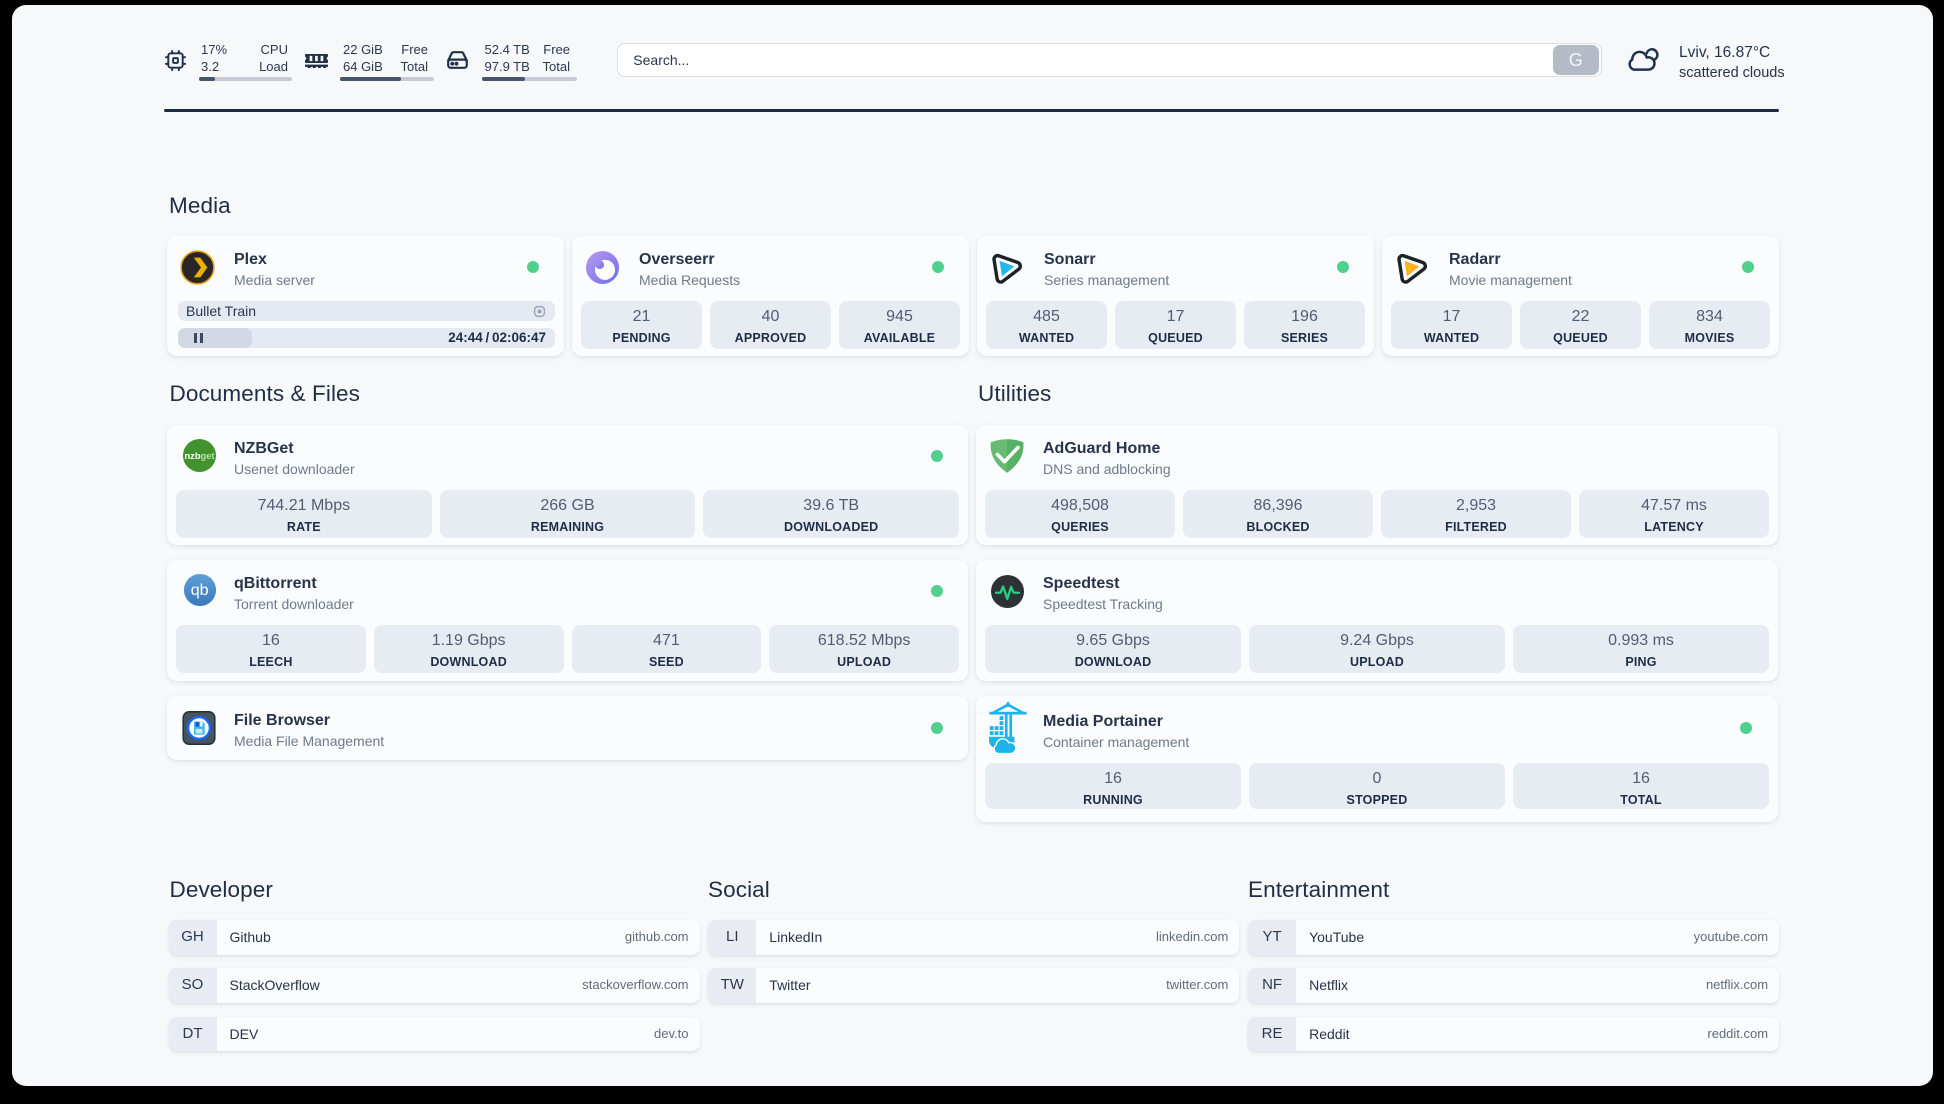  Describe the element at coordinates (199, 456) in the screenshot. I see `svg-text: nzbget` at that location.